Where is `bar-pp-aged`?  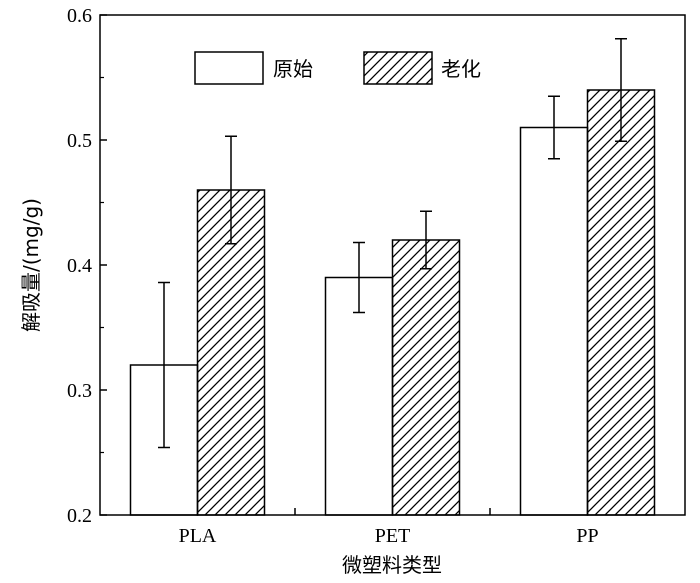 bar-pp-aged is located at coordinates (621, 302).